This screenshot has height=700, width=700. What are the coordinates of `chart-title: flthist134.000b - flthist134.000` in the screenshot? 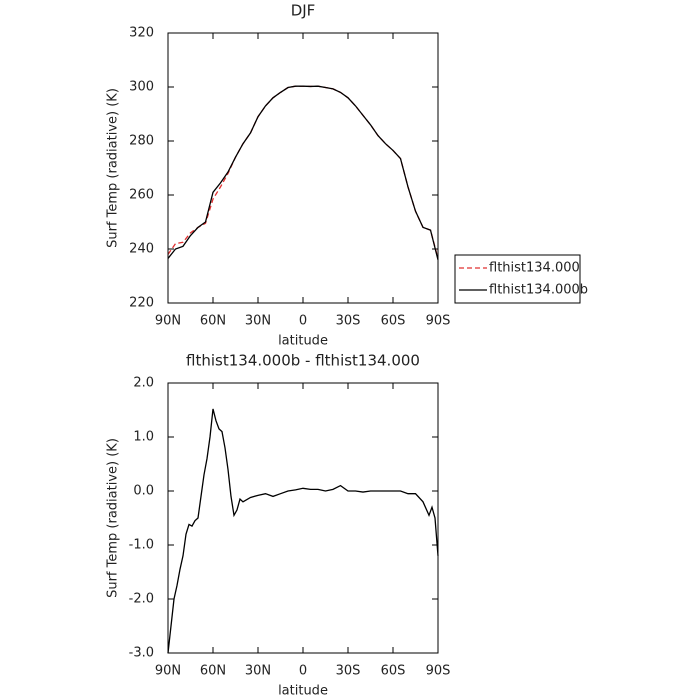 It's located at (303, 361).